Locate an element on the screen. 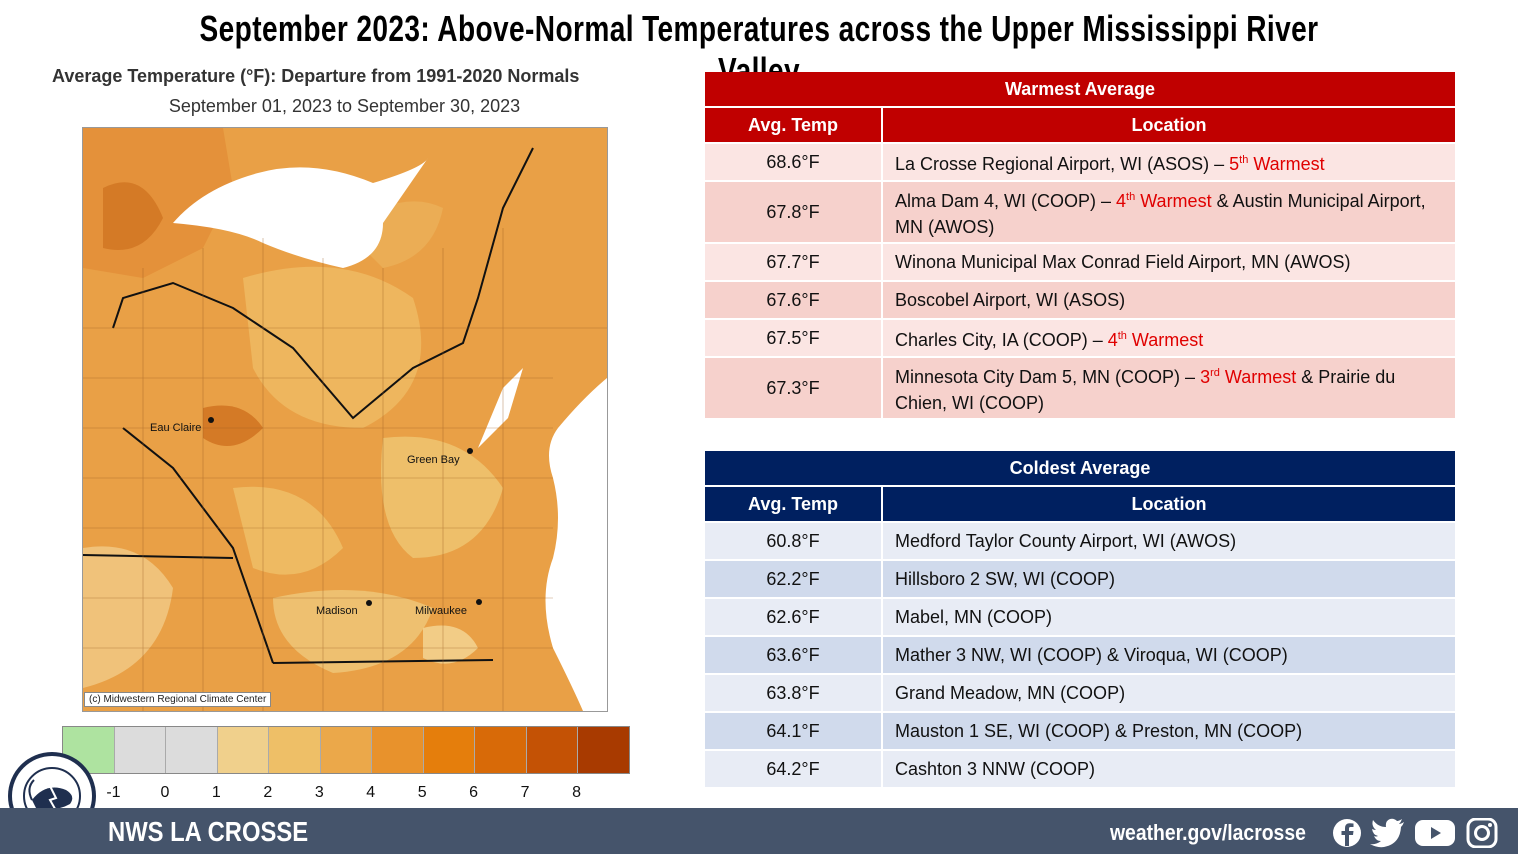 This screenshot has width=1518, height=854. twitter-icon is located at coordinates (1388, 833).